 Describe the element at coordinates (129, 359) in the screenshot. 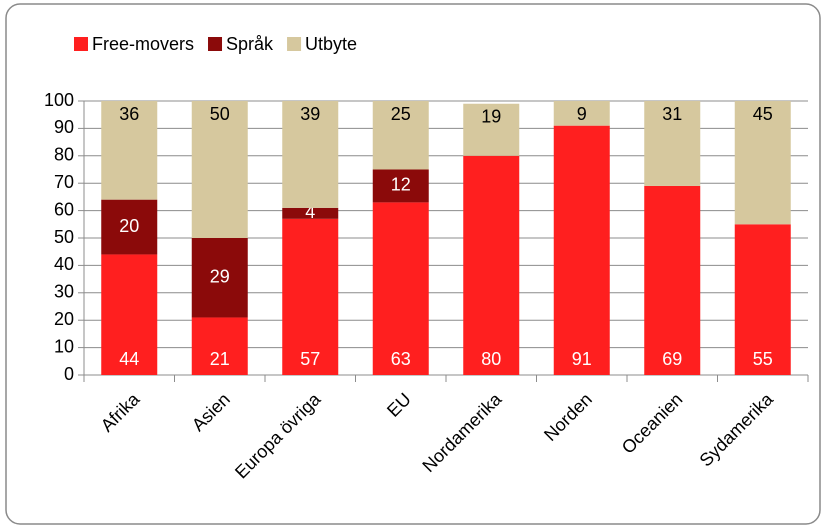

I see `data-label: 44` at that location.